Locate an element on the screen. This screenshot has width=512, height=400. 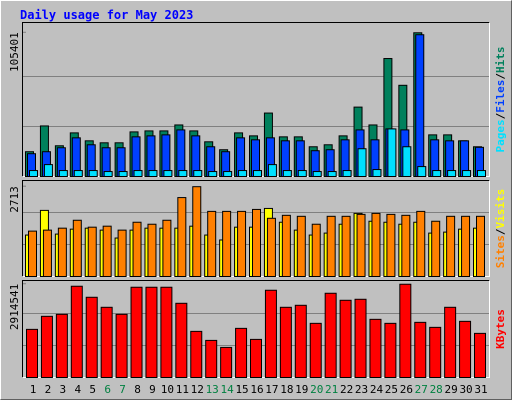
x-tick-label: 31 is located at coordinates (480, 389).